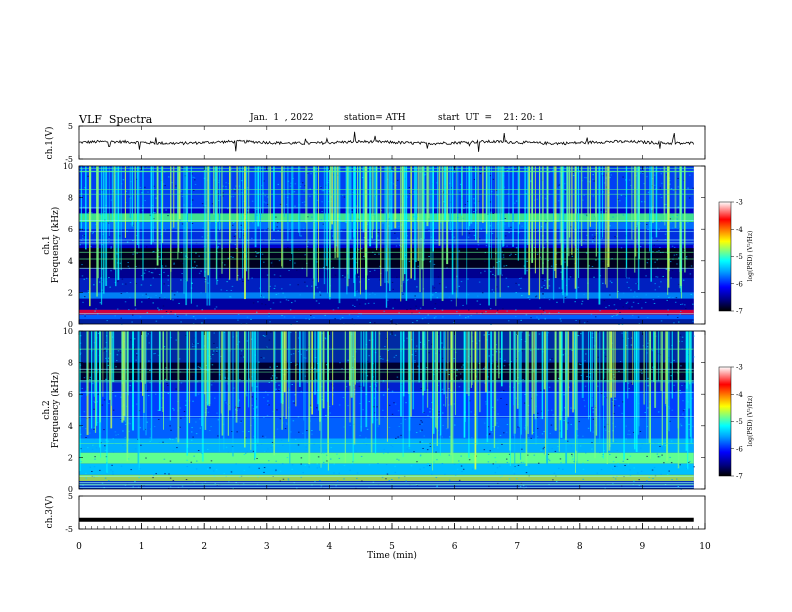  What do you see at coordinates (643, 547) in the screenshot?
I see `x-tick-label: 9` at bounding box center [643, 547].